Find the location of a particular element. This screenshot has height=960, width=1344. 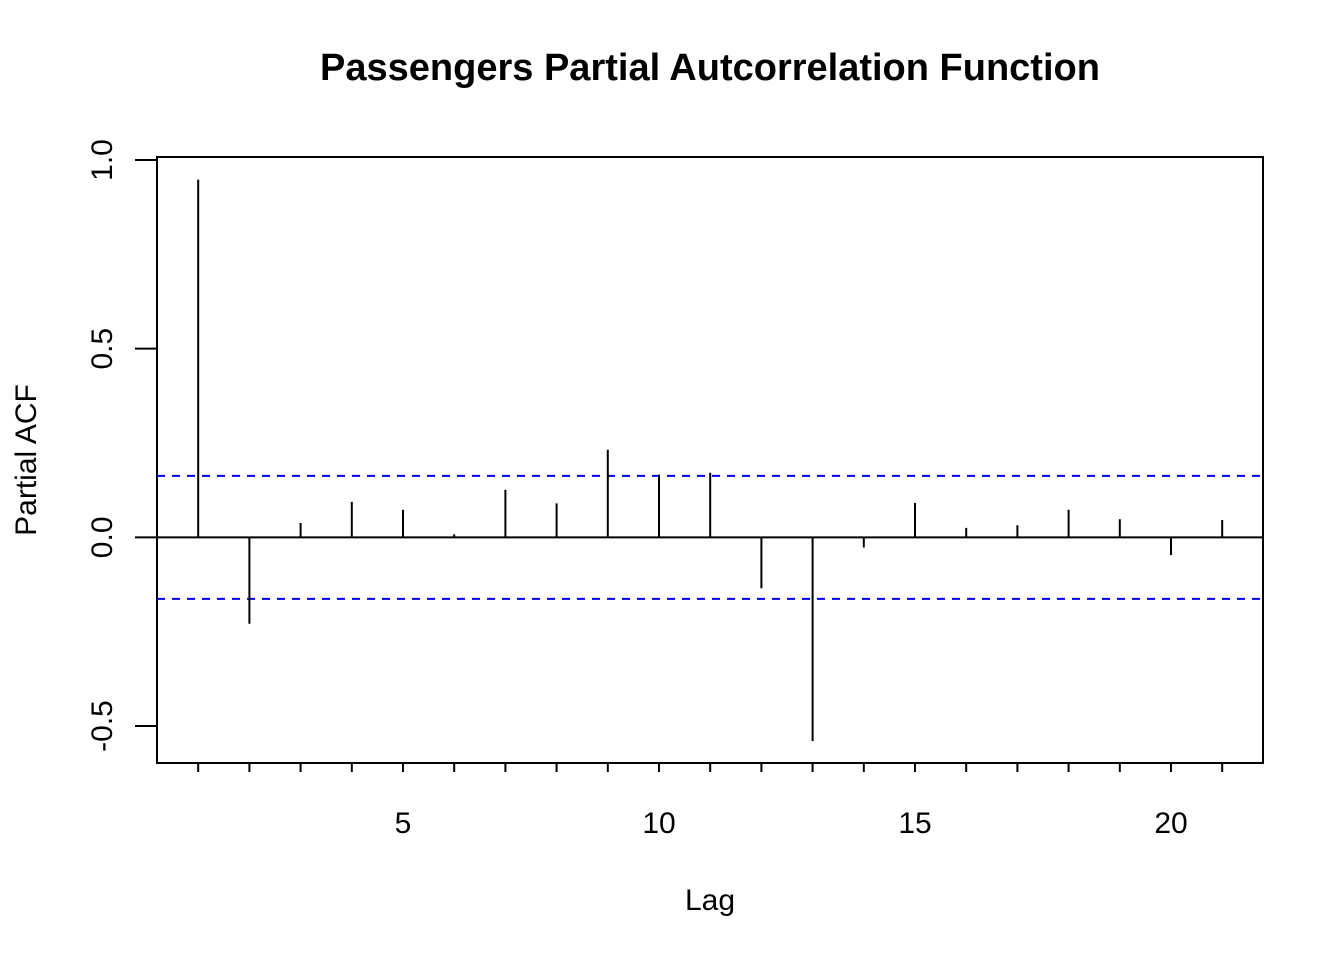

x-axis-label: Lag is located at coordinates (710, 900).